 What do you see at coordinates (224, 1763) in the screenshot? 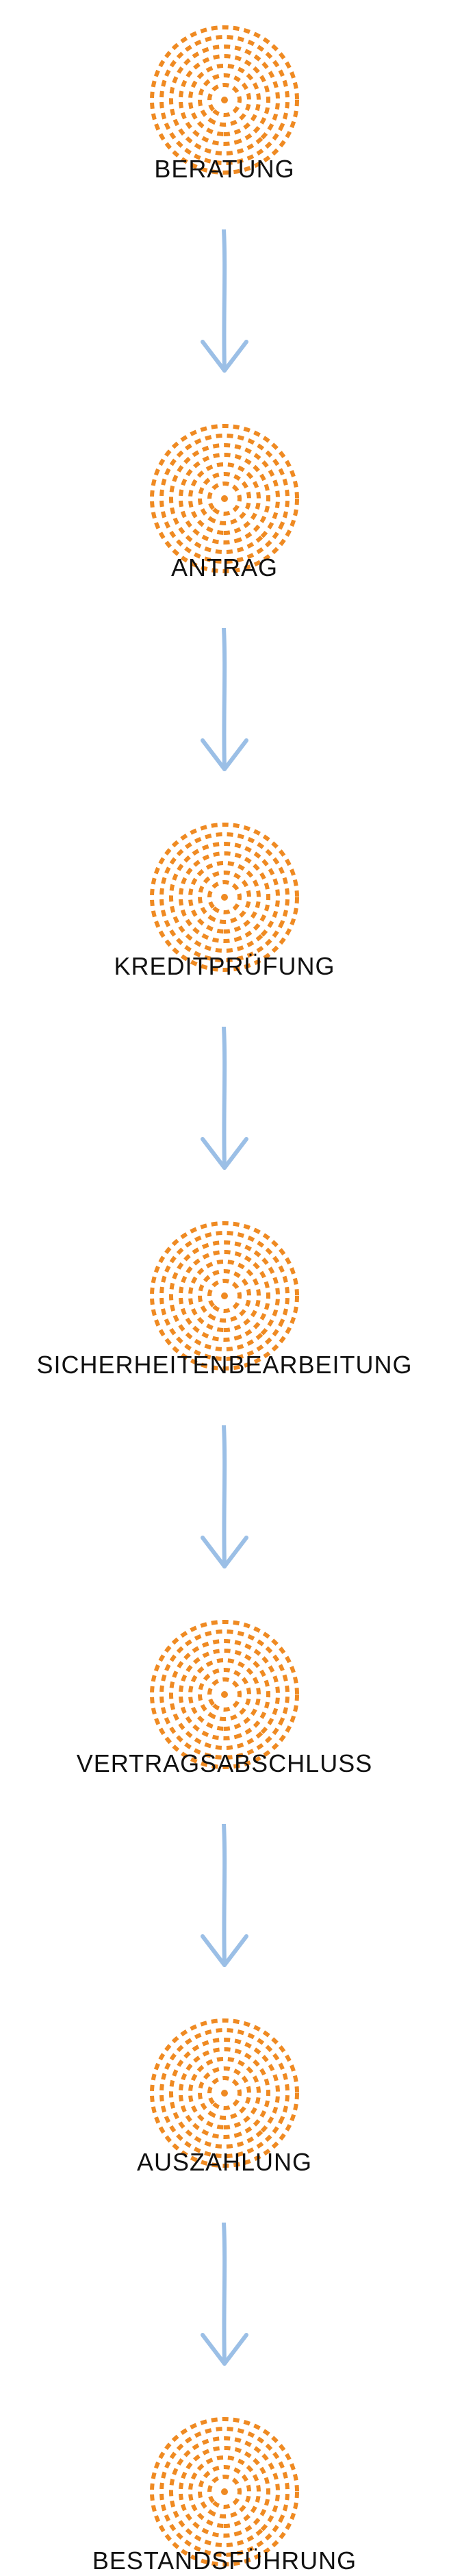
I see `step-label: VERTRAGSABSCHLUSS` at bounding box center [224, 1763].